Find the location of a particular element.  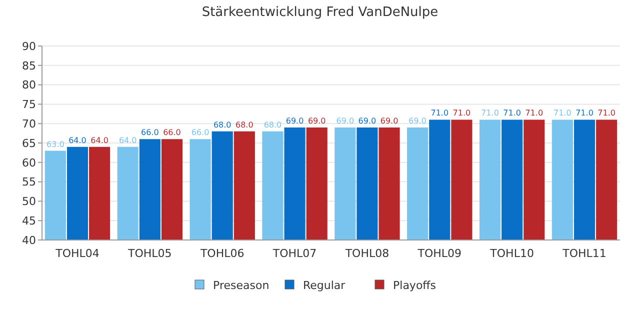

x-tick-label: TOHL04 is located at coordinates (77, 253).